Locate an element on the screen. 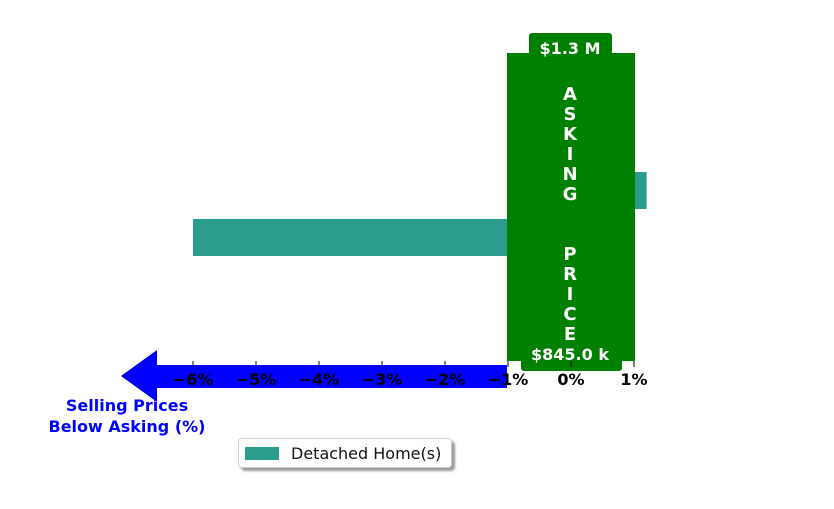  top-price-box is located at coordinates (570, 45).